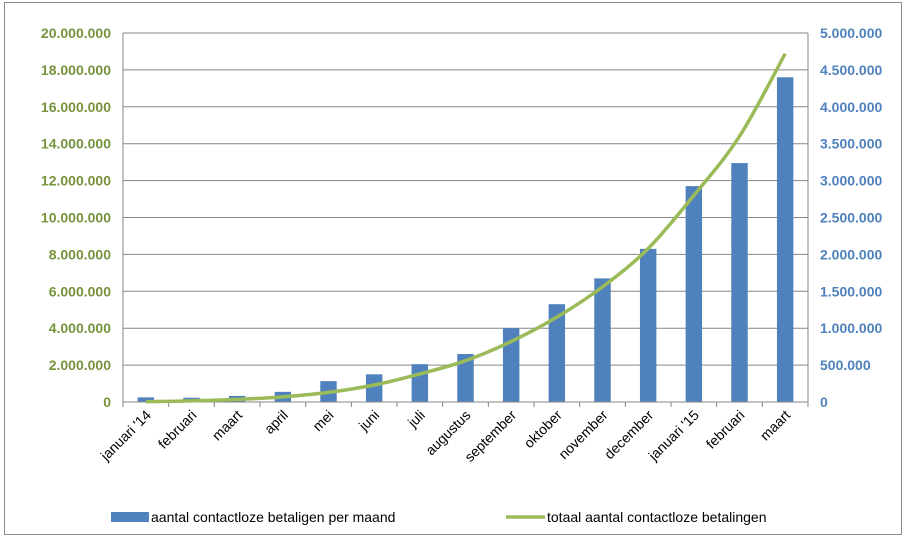 The height and width of the screenshot is (538, 907). Describe the element at coordinates (851, 328) in the screenshot. I see `right-tick-label: 1.000.000` at that location.